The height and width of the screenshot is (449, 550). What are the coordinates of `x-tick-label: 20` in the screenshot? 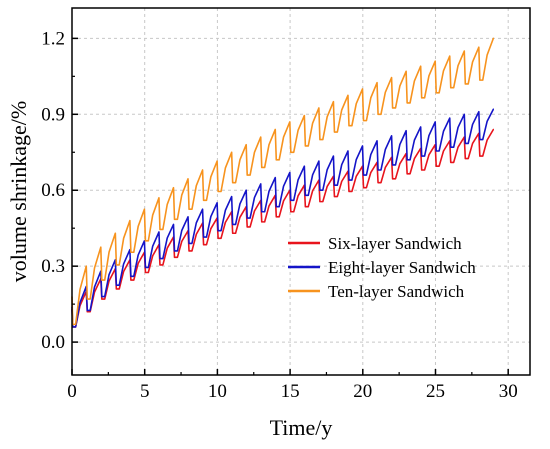 It's located at (362, 391).